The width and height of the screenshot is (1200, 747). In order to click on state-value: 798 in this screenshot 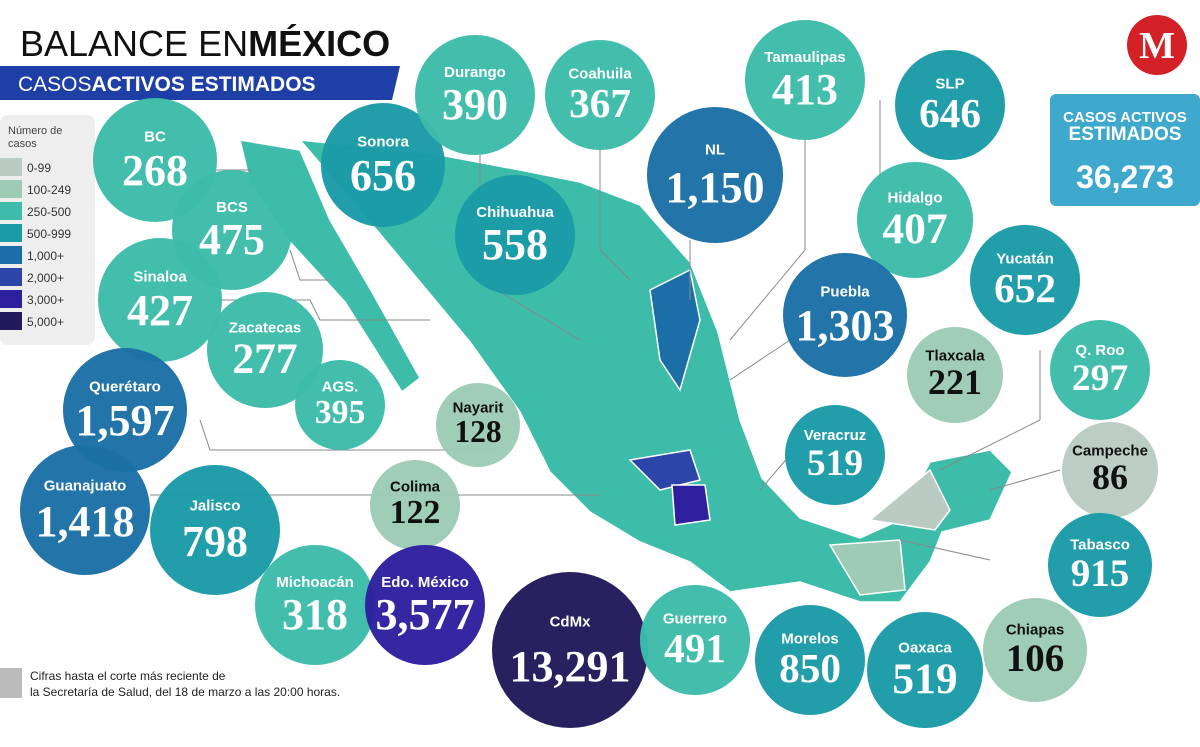, I will do `click(215, 541)`.